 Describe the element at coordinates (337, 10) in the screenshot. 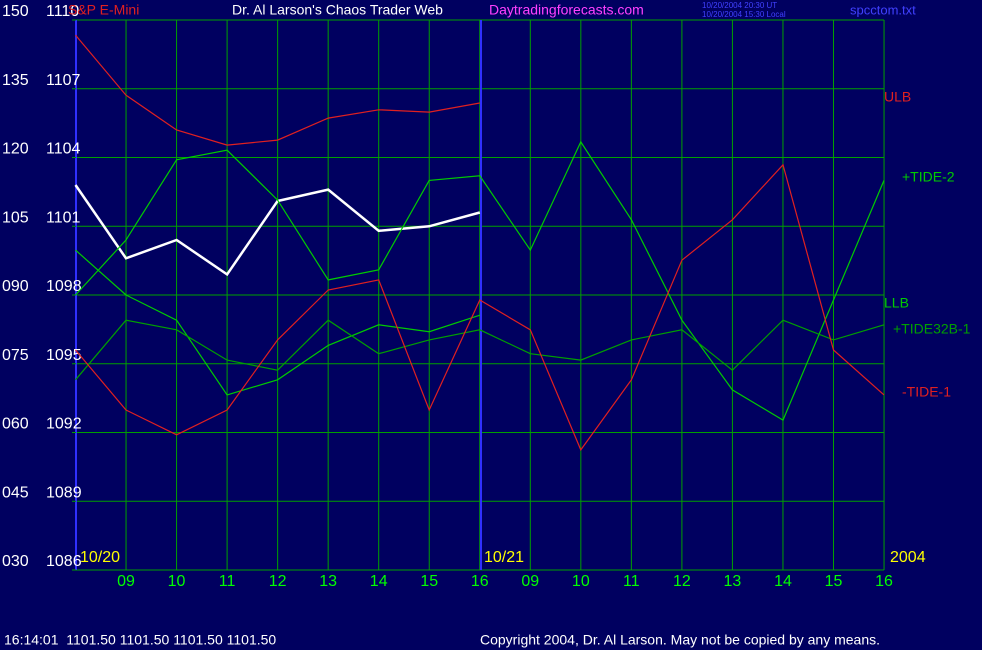

I see `chart-title: Dr. Al Larson's Chaos Trader Web` at that location.